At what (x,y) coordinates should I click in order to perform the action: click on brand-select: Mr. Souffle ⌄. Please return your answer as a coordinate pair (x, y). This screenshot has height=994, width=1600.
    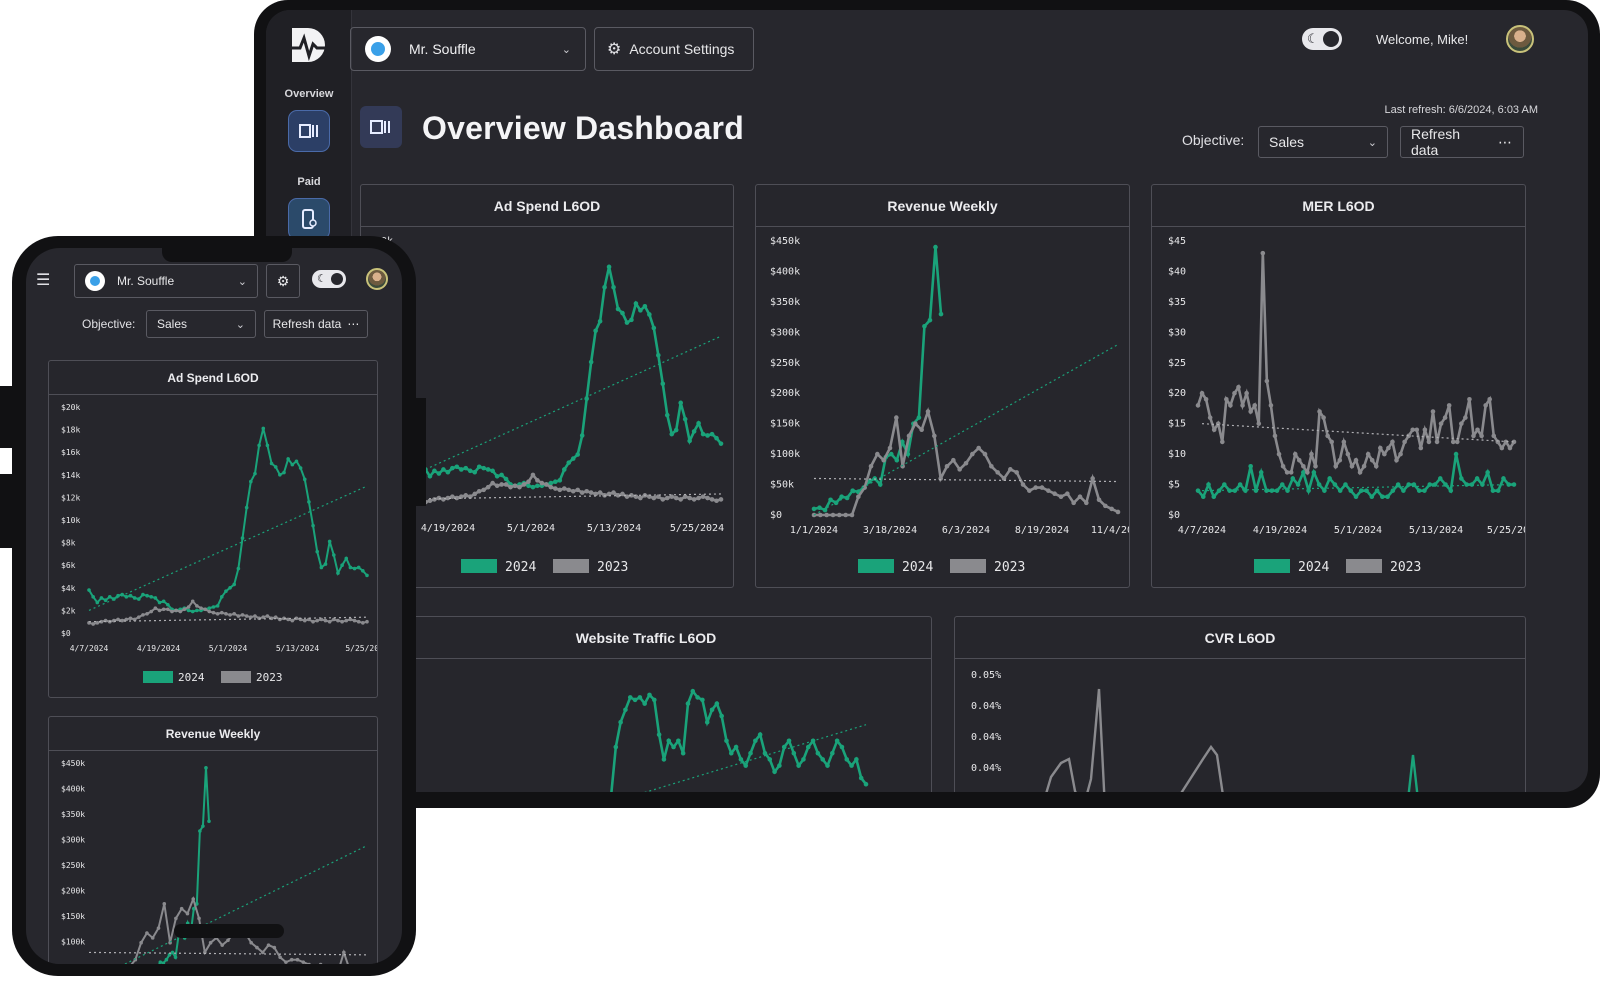
    Looking at the image, I should click on (468, 49).